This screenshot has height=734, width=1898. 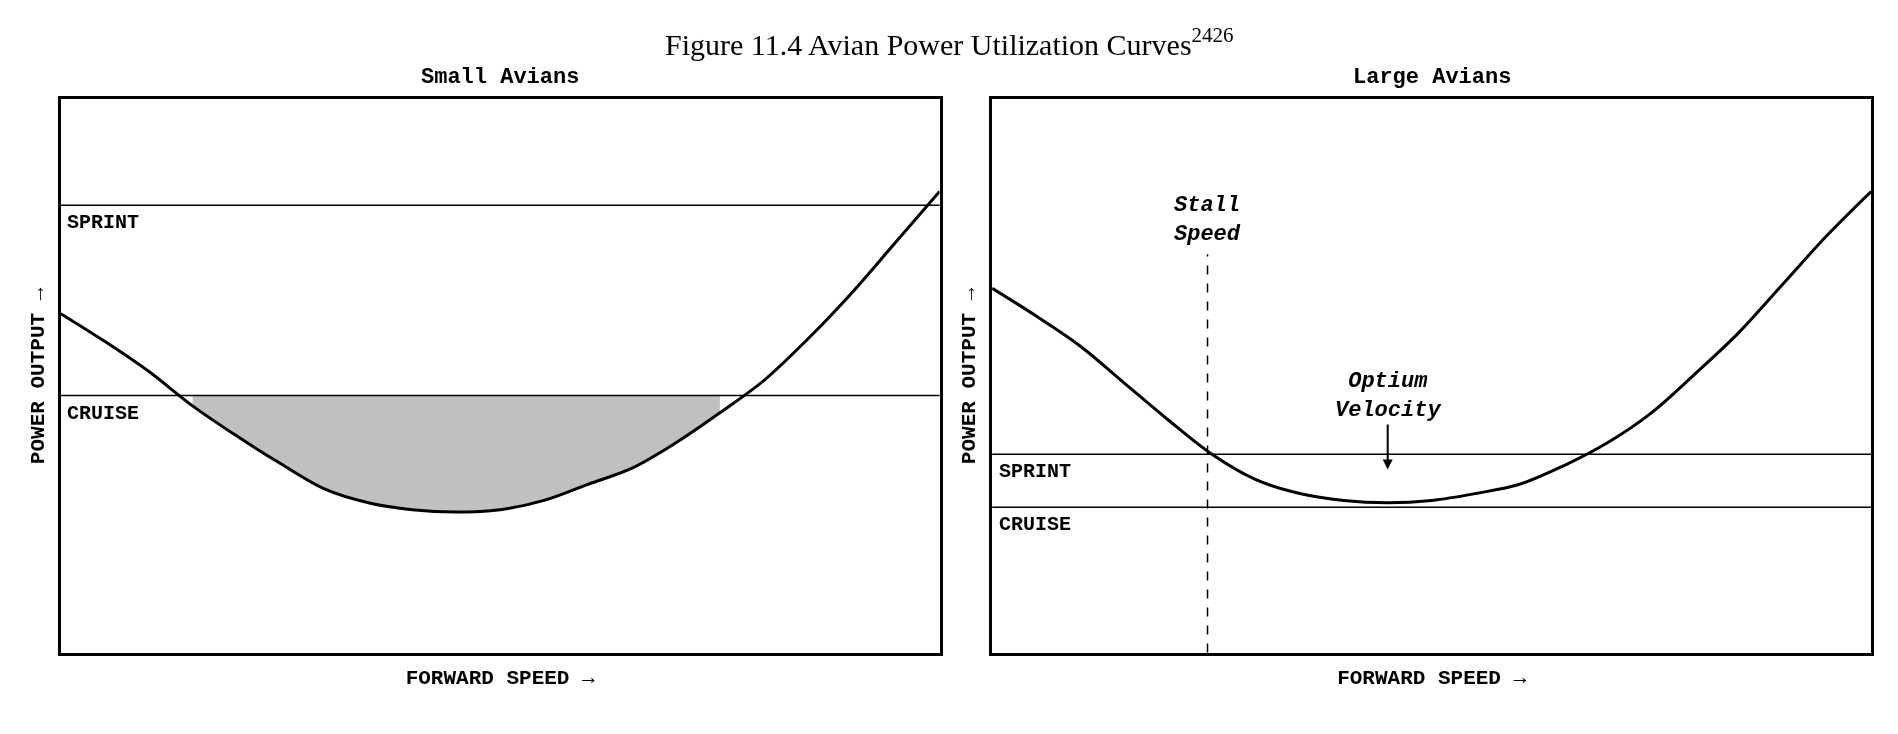 What do you see at coordinates (500, 77) in the screenshot?
I see `chart-title: Small Avians` at bounding box center [500, 77].